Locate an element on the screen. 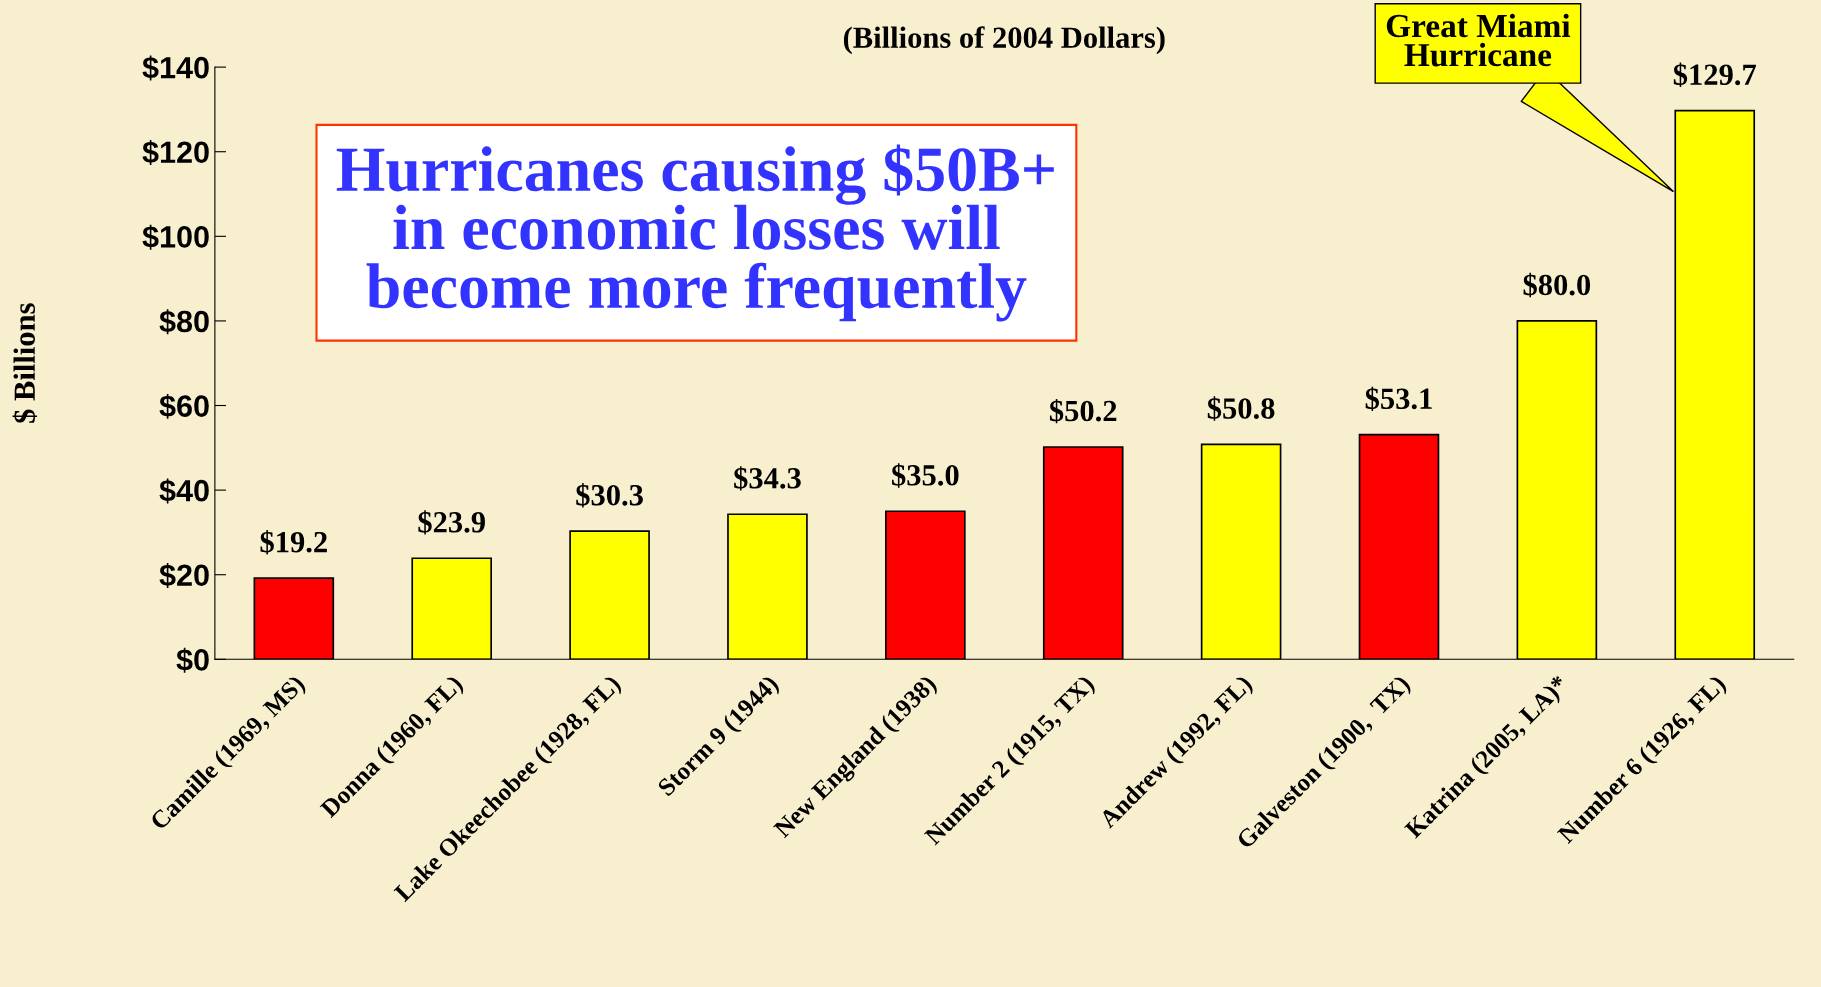 The image size is (1821, 987). data-label: $53.1 is located at coordinates (1398, 399).